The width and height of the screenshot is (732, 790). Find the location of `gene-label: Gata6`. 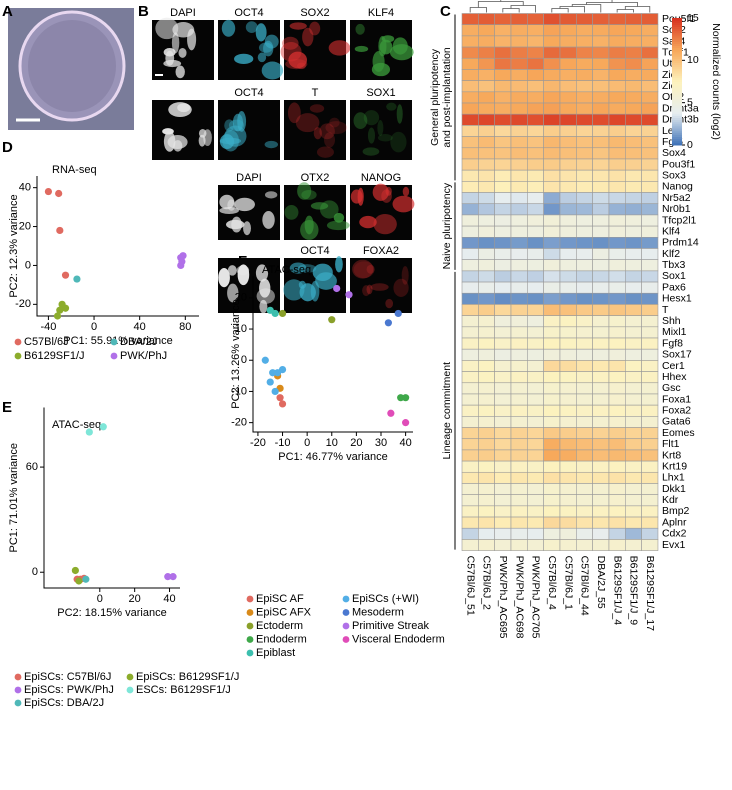

gene-label: Gata6 is located at coordinates (676, 422).